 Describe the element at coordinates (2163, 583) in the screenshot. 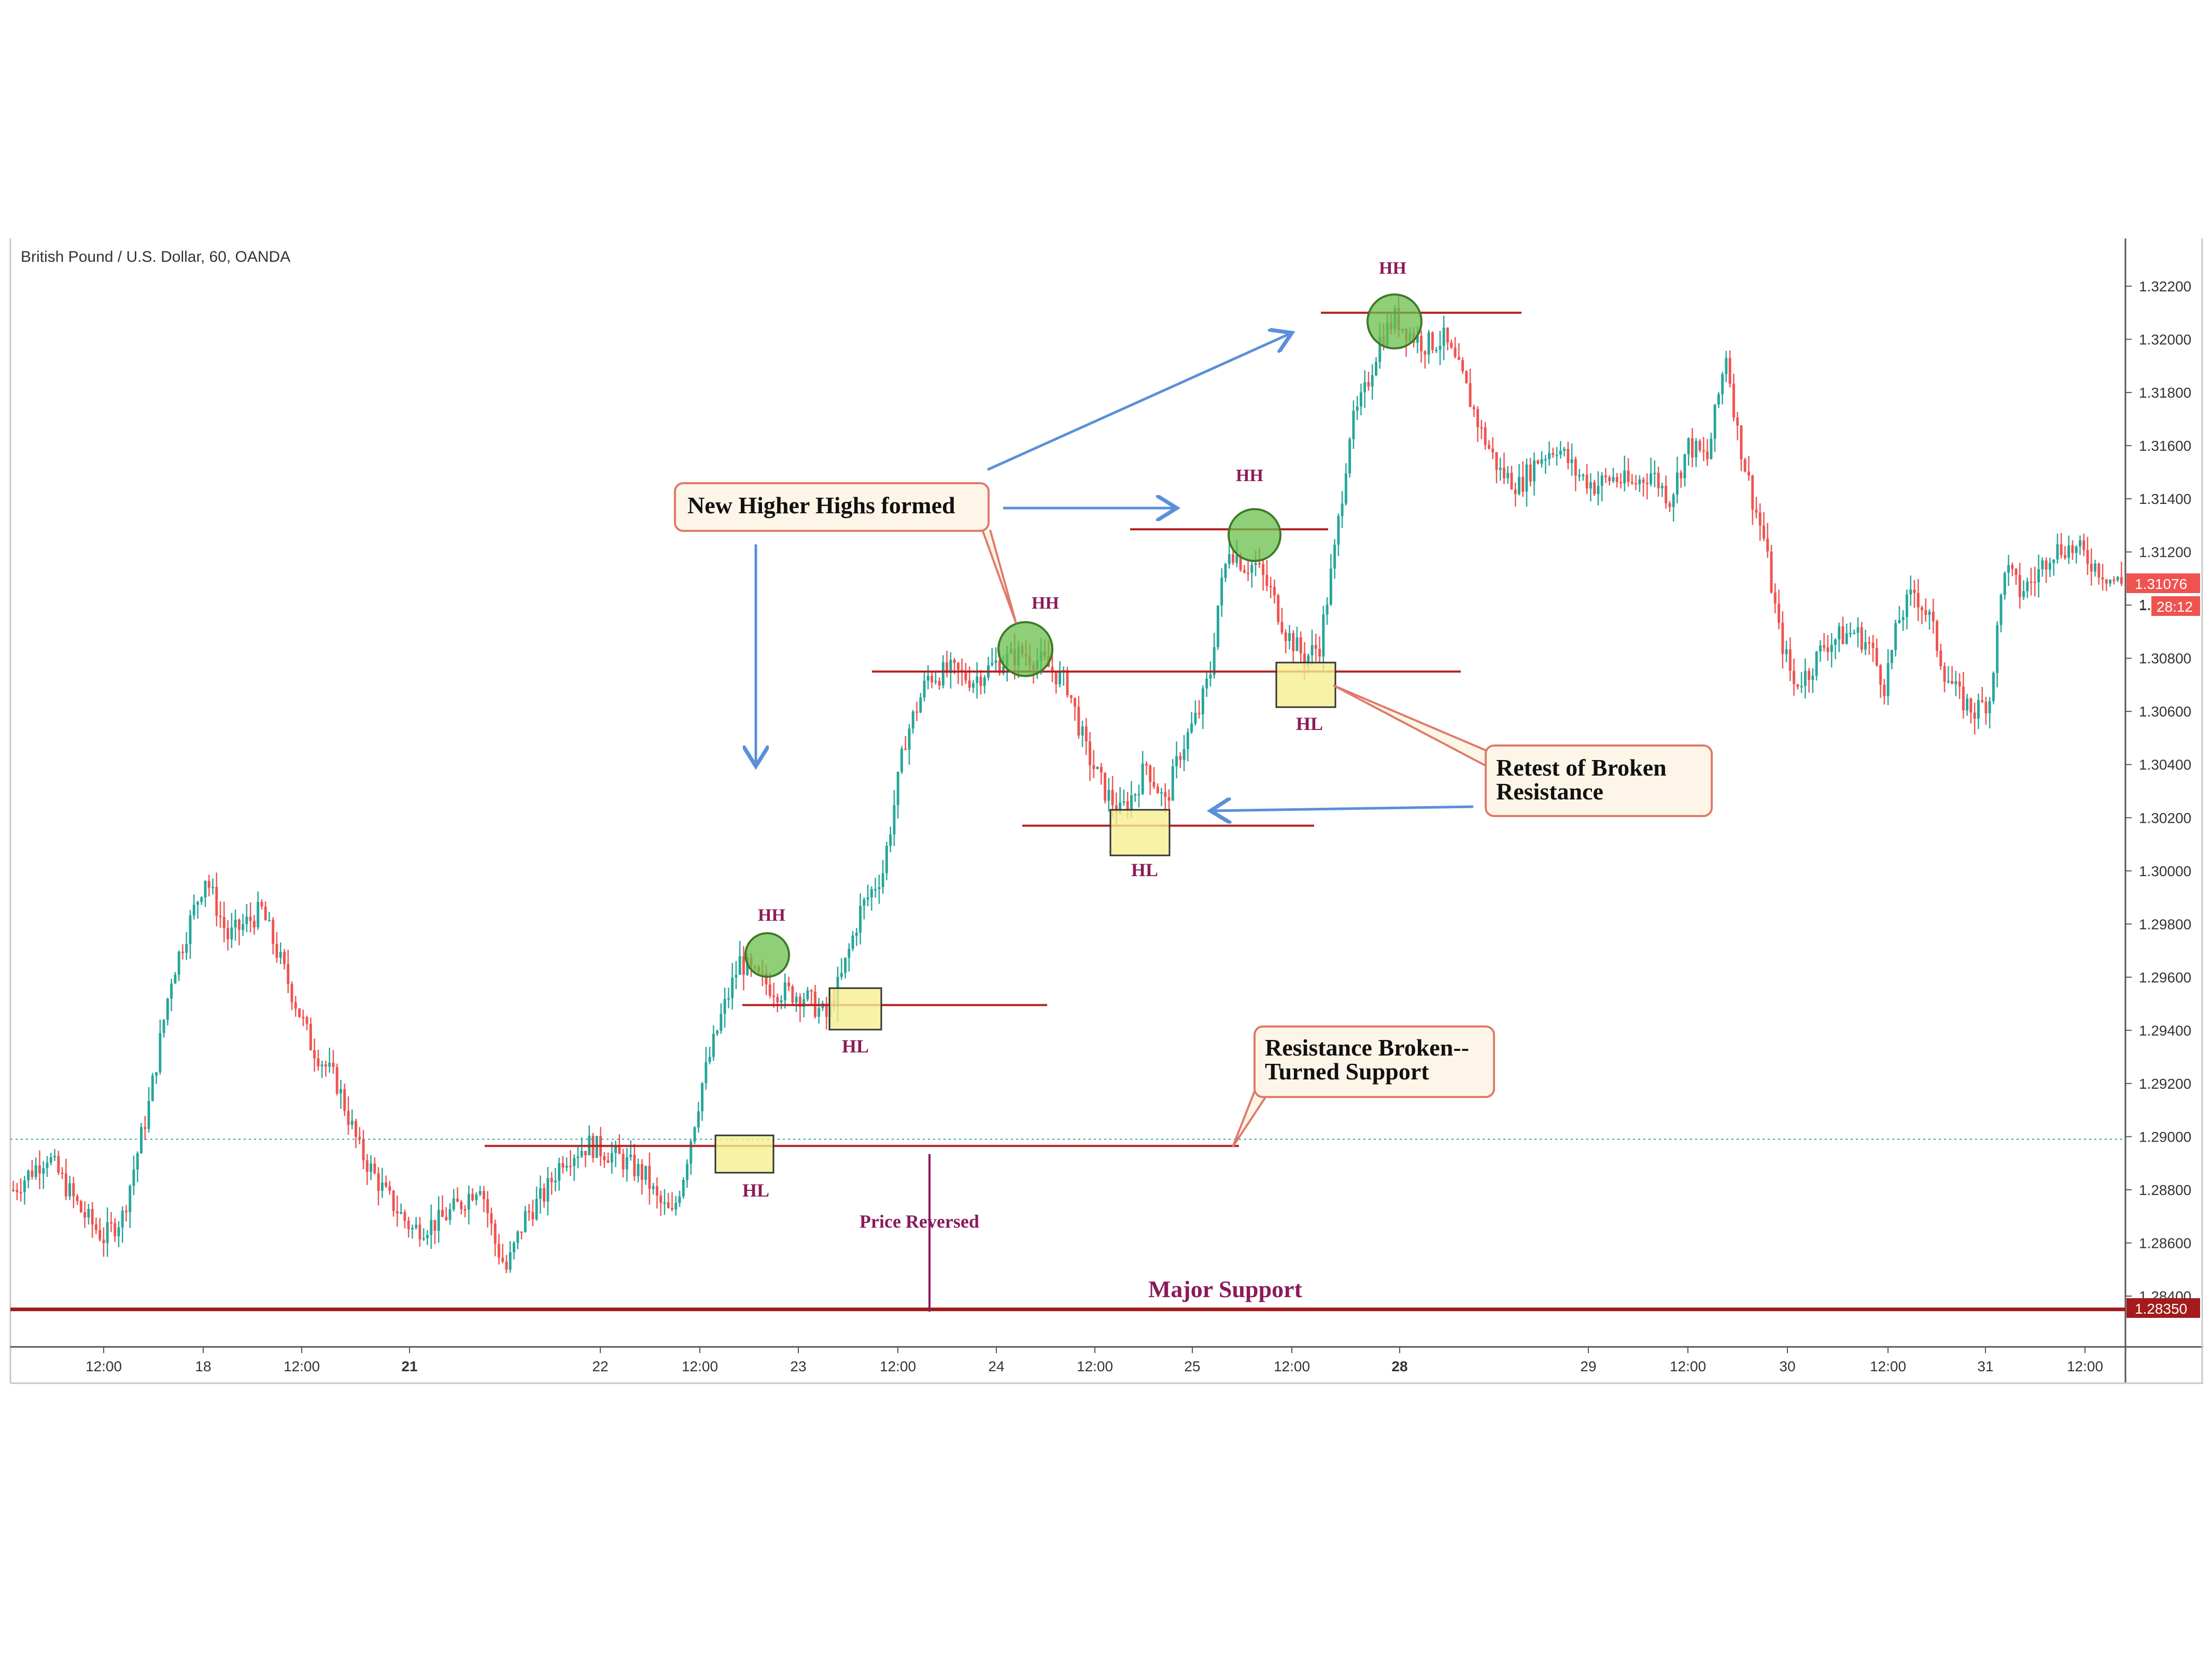

I see `last-price-tag` at that location.